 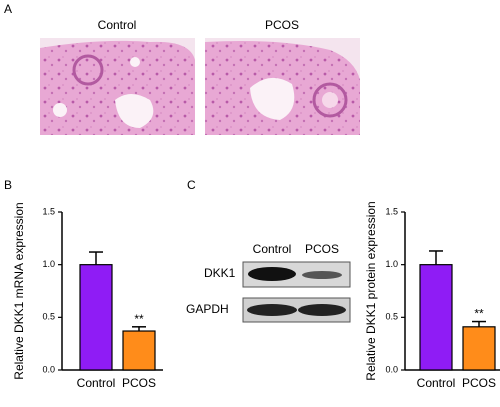 I want to click on lane-label: Control, so click(x=272, y=249).